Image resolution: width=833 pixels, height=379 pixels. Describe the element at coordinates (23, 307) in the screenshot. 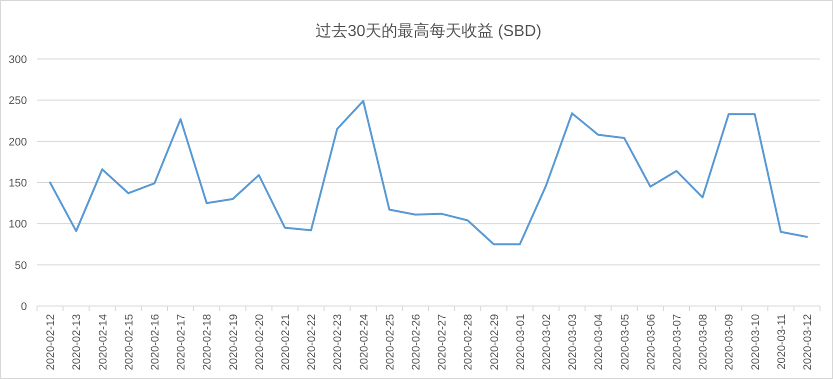

I see `y-tick-label: 0` at that location.